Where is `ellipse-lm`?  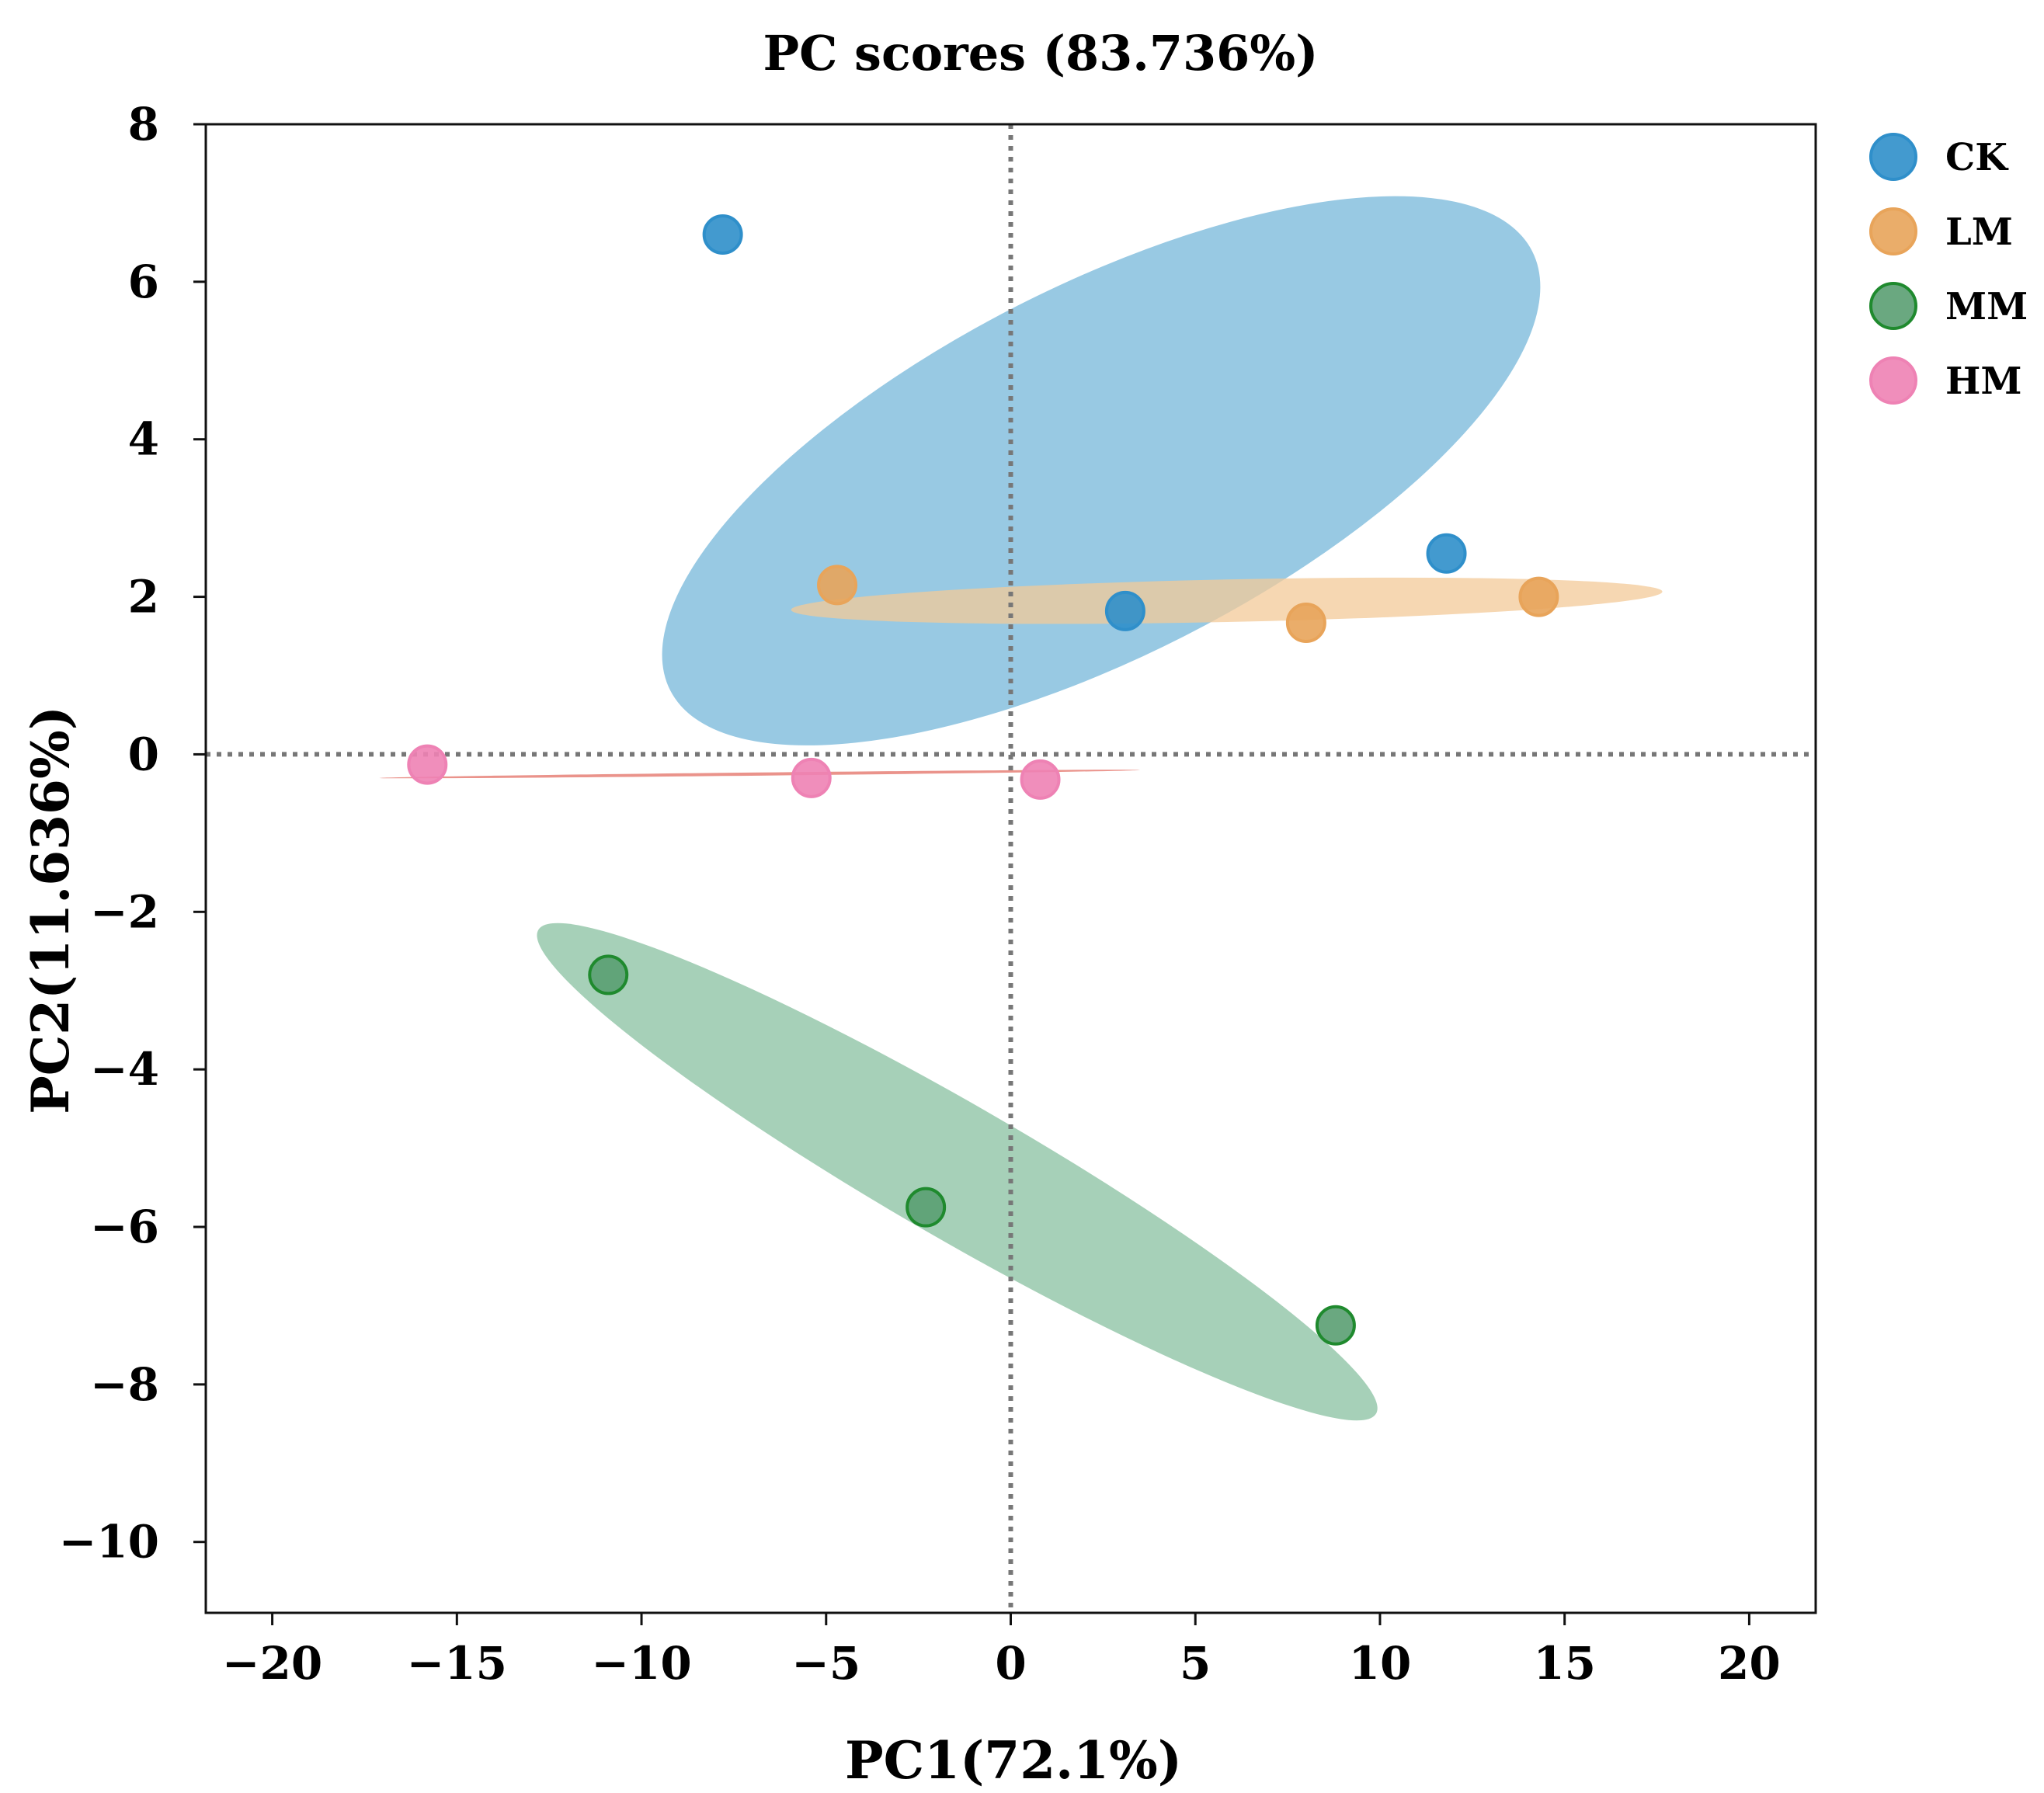 ellipse-lm is located at coordinates (1227, 600).